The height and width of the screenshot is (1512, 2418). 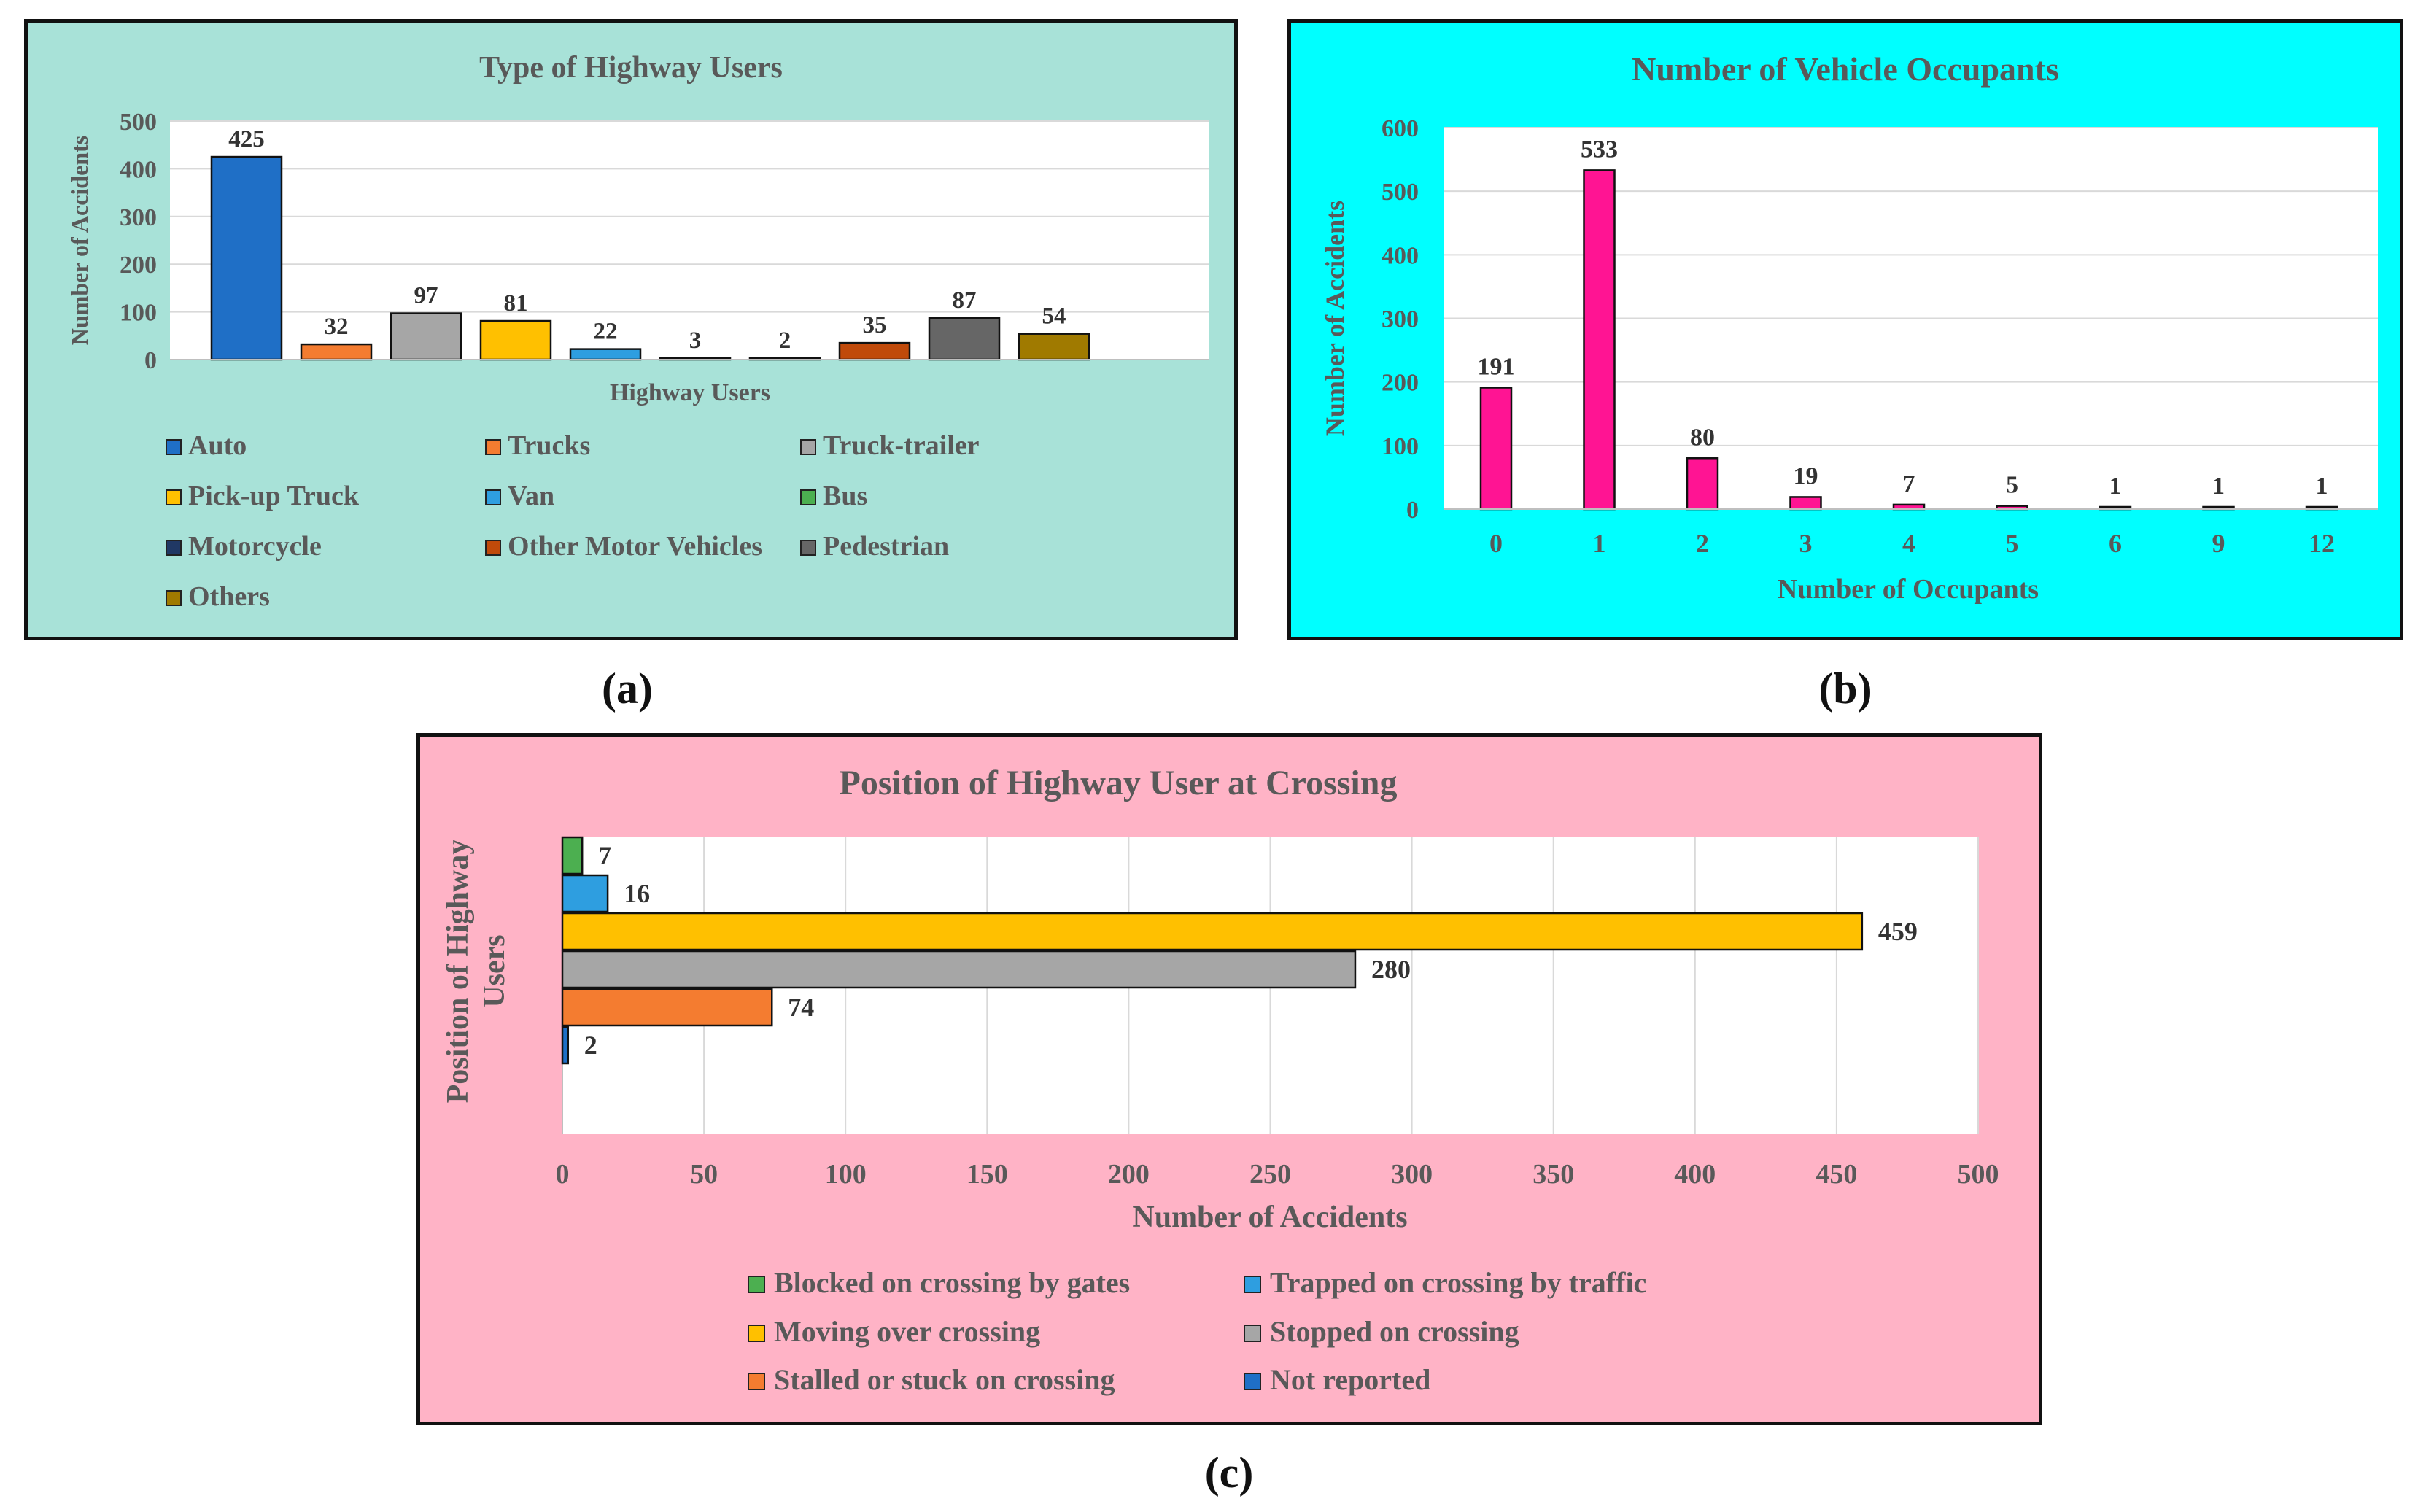 What do you see at coordinates (229, 596) in the screenshot?
I see `legend-label: Others` at bounding box center [229, 596].